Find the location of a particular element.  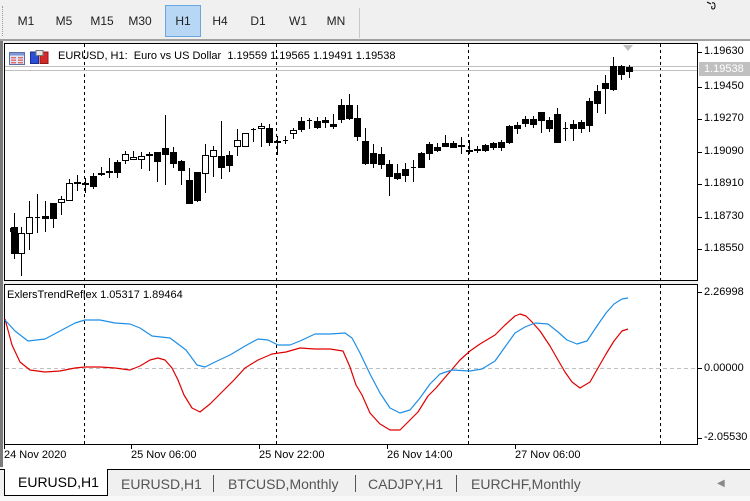

tab-label: BTCUSD,Monthly is located at coordinates (283, 483).